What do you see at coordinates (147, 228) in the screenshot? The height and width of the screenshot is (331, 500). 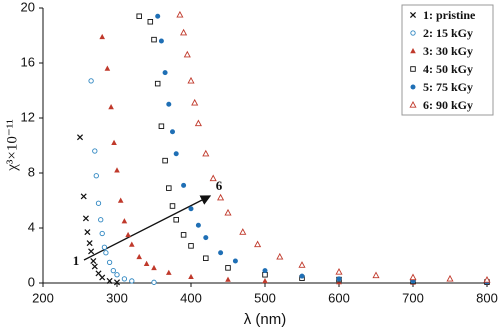 I see `arrow` at bounding box center [147, 228].